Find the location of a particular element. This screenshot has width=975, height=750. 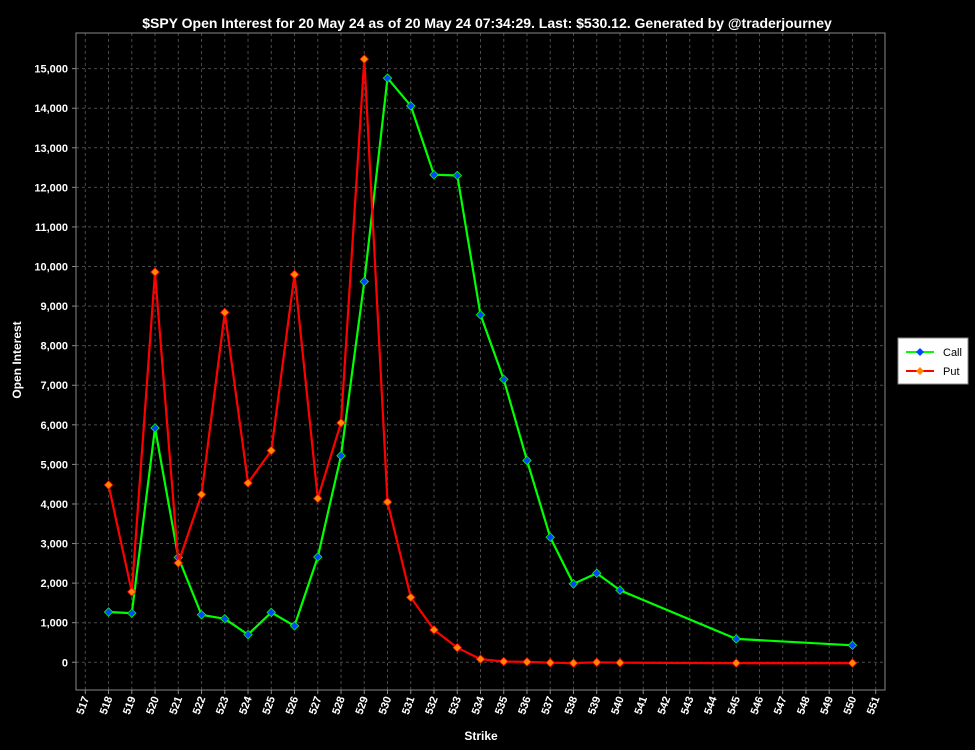

legend-box is located at coordinates (933, 361).